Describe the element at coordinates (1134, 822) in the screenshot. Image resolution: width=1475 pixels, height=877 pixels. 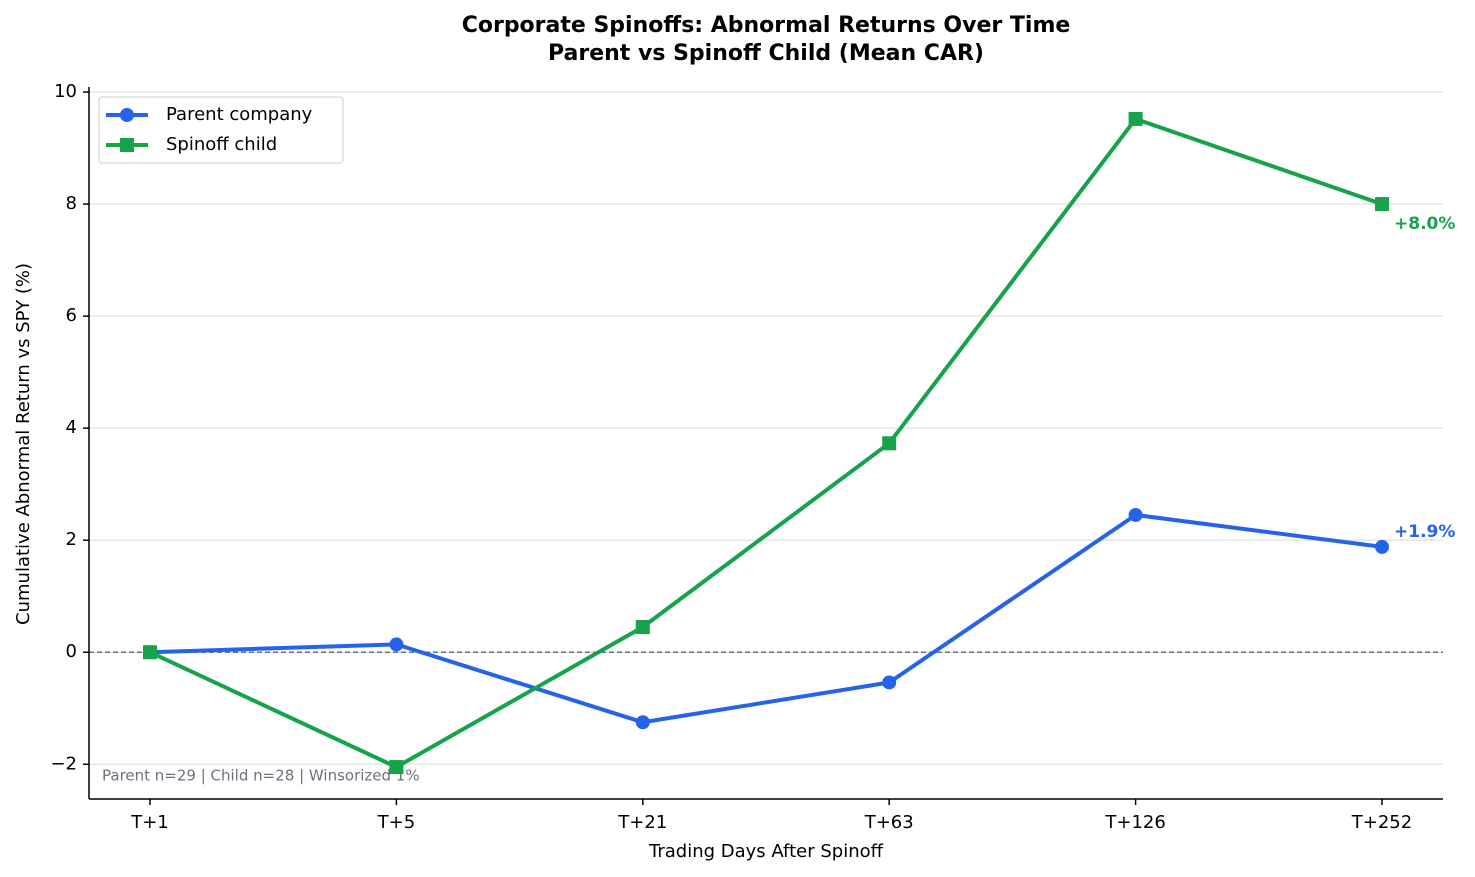
I see `x-tick-label: T+126` at that location.